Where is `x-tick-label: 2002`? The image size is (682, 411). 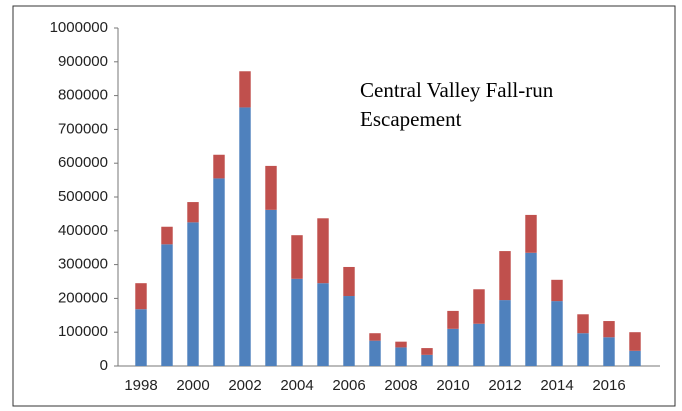
x-tick-label: 2002 is located at coordinates (244, 385).